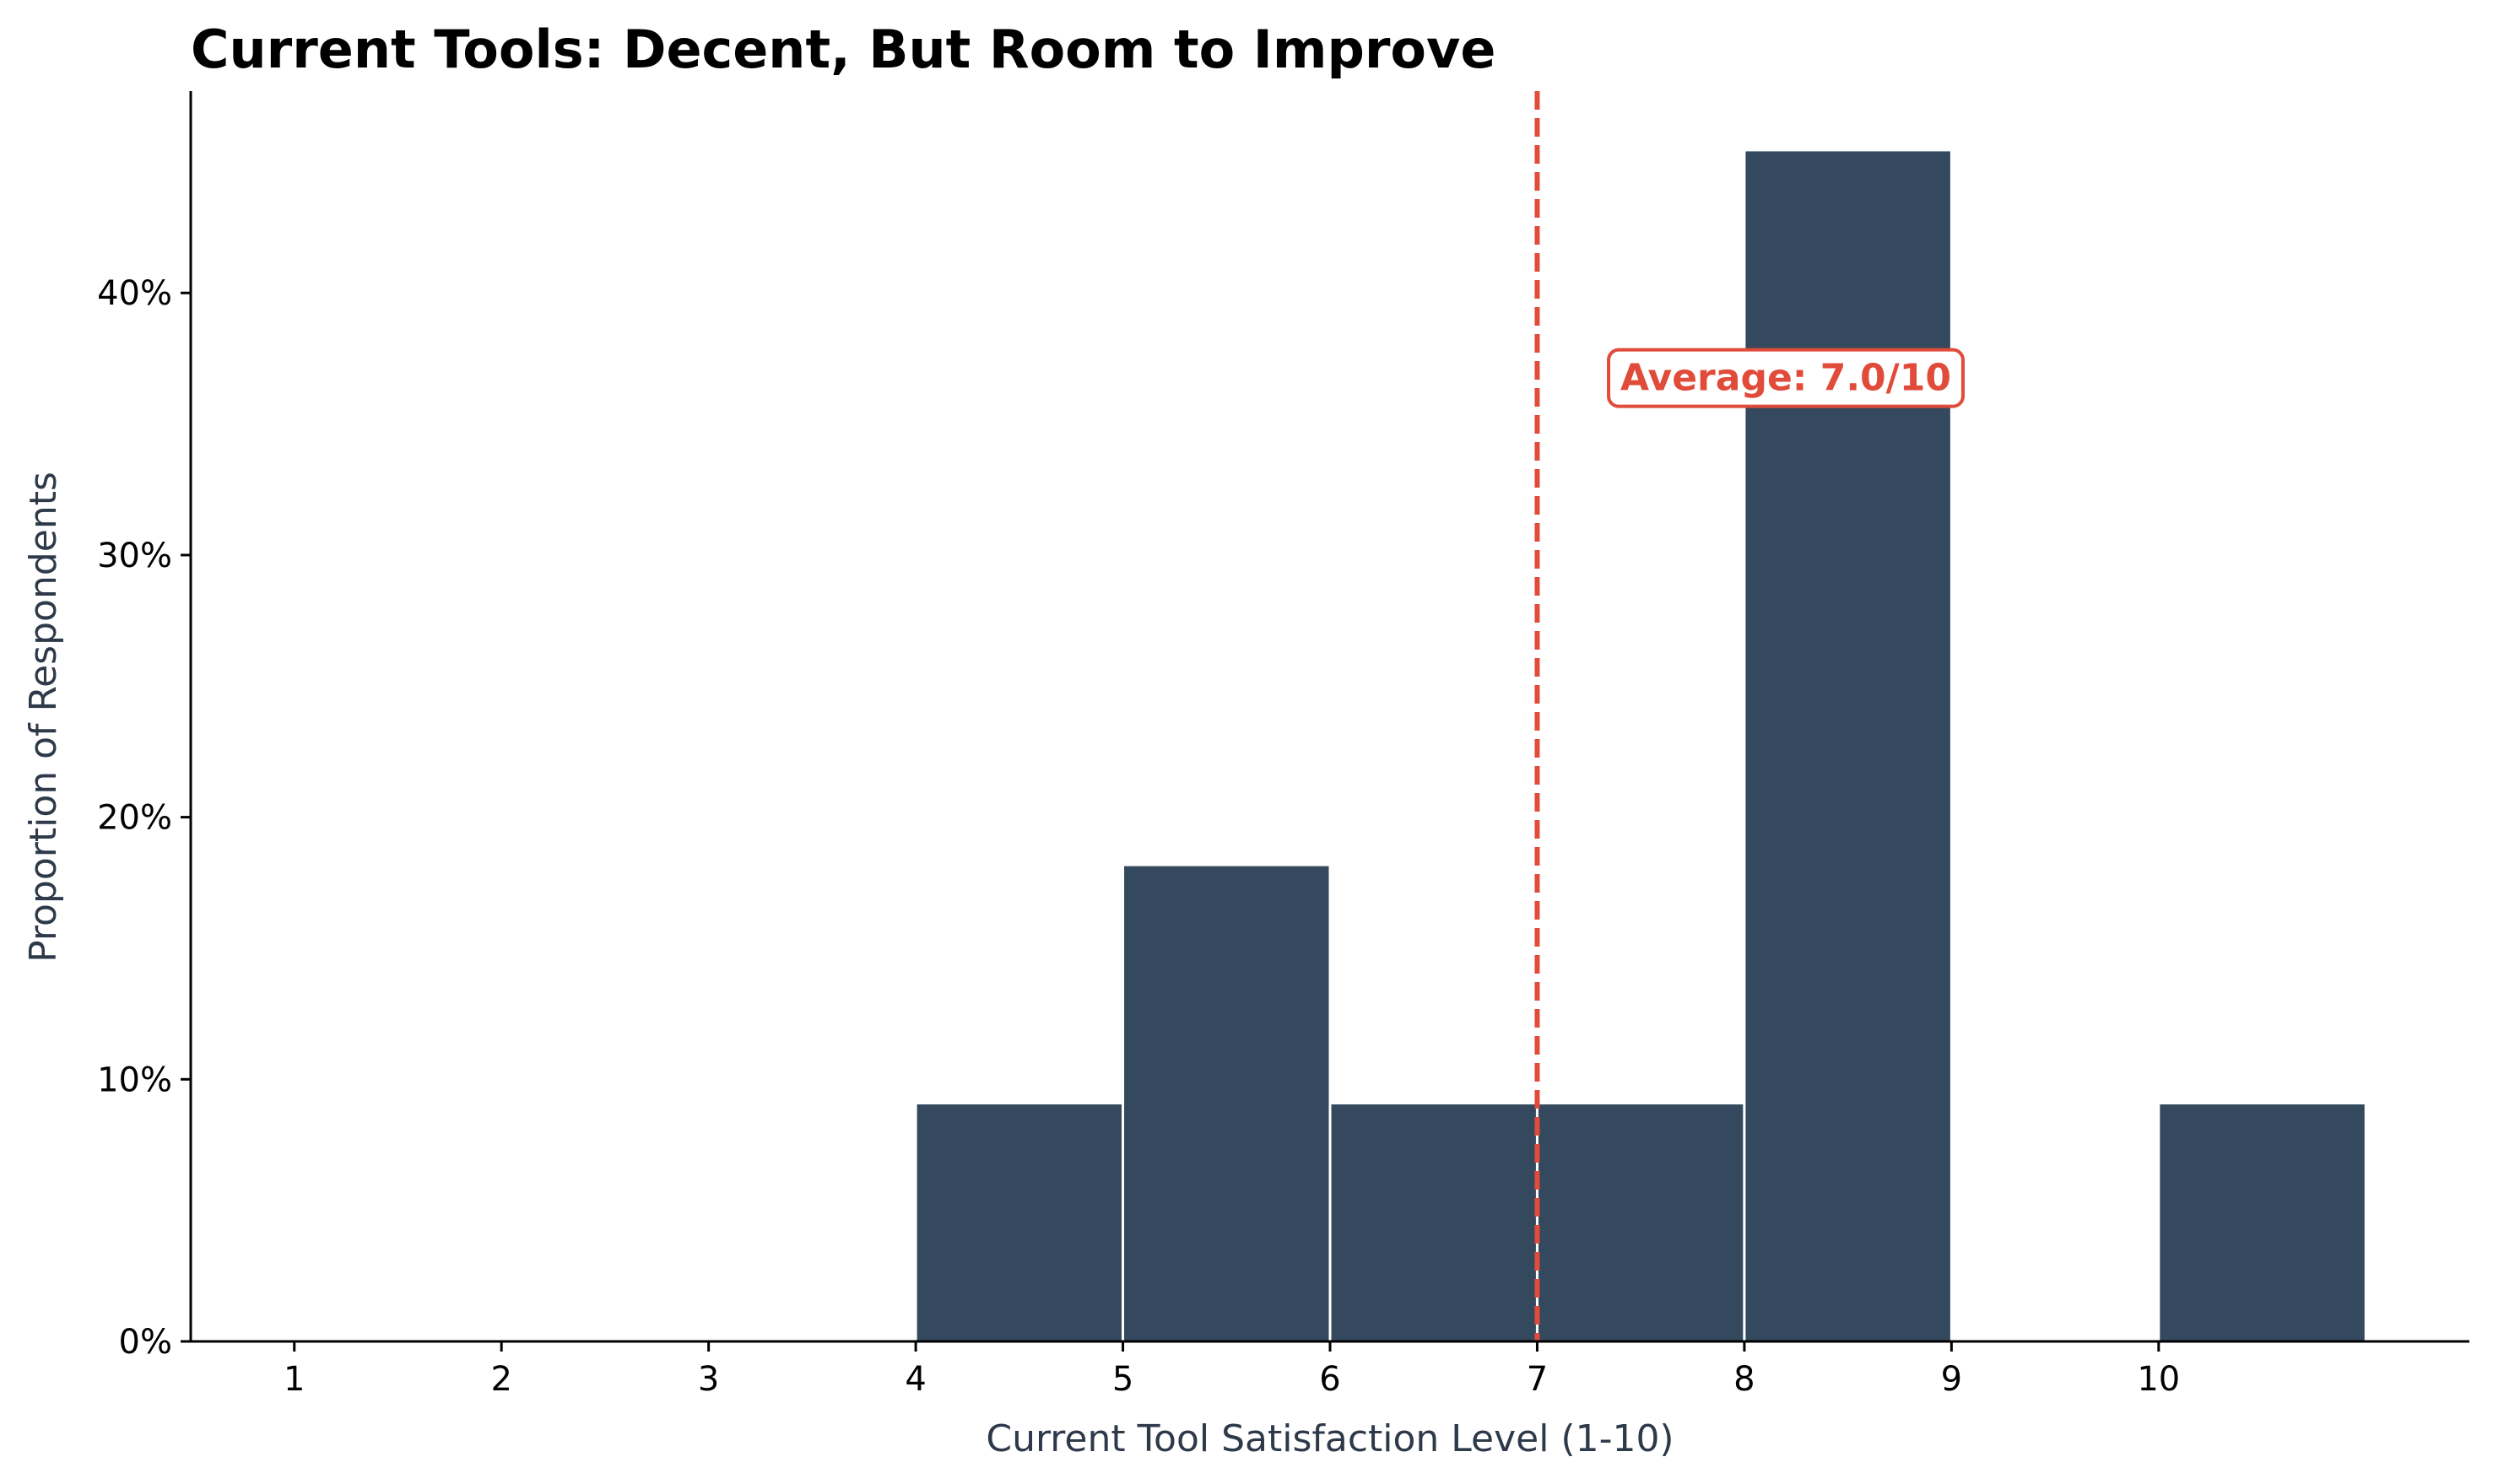 This screenshot has height=1484, width=2493. What do you see at coordinates (43, 717) in the screenshot?
I see `y-axis-label: Proportion of Respondents` at bounding box center [43, 717].